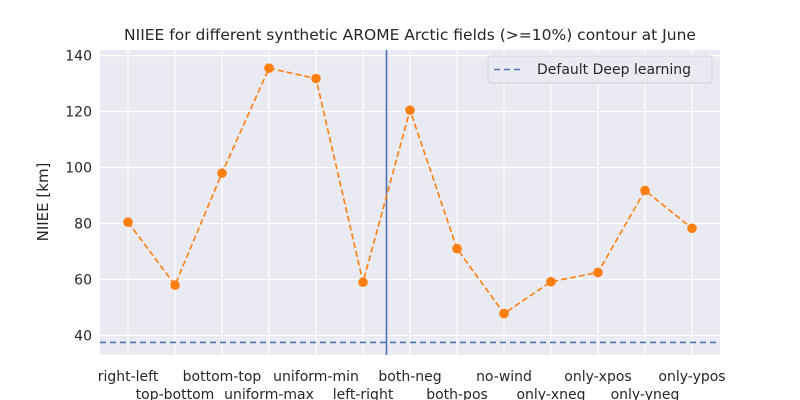  I want to click on y-tick-label: 140, so click(78, 57).